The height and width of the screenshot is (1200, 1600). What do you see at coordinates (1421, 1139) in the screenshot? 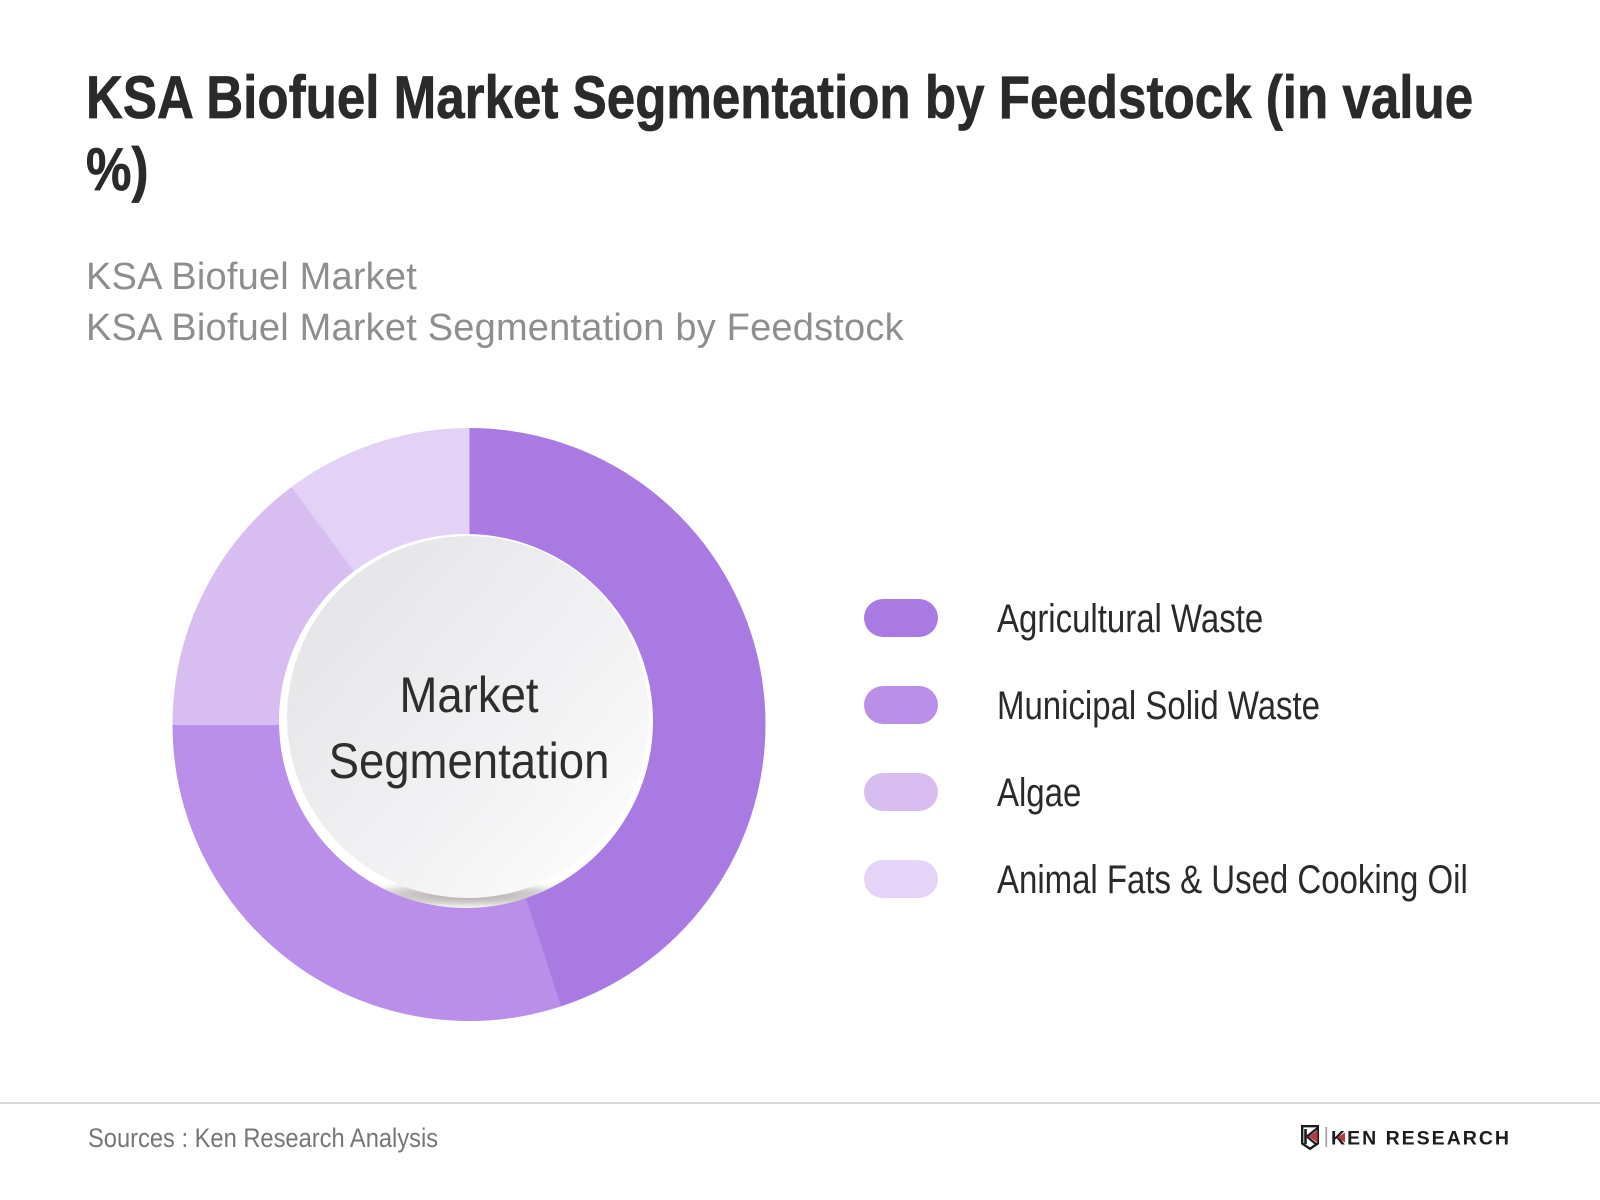
I see `svg-text: KEN RESEARCH` at bounding box center [1421, 1139].